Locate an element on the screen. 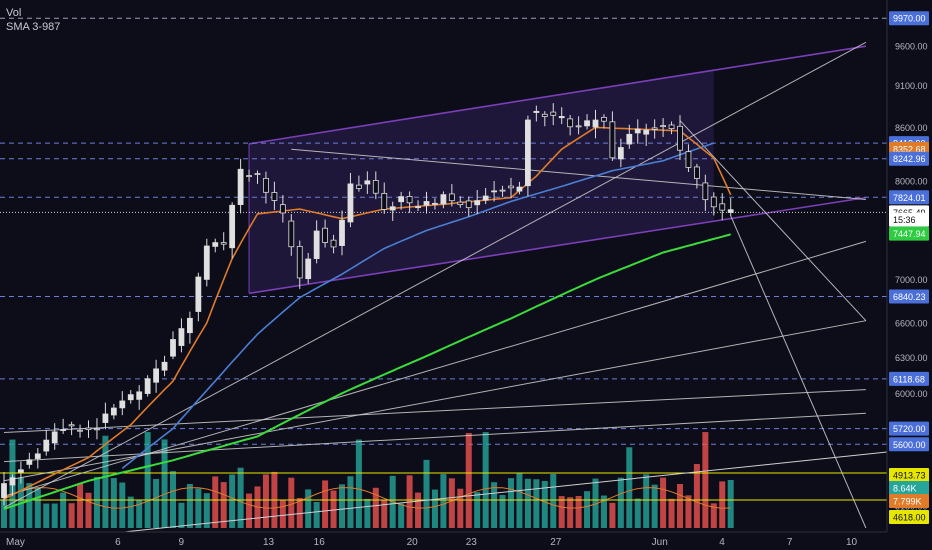 This screenshot has height=550, width=932. price-tag-label-9: 6118.68 is located at coordinates (909, 379).